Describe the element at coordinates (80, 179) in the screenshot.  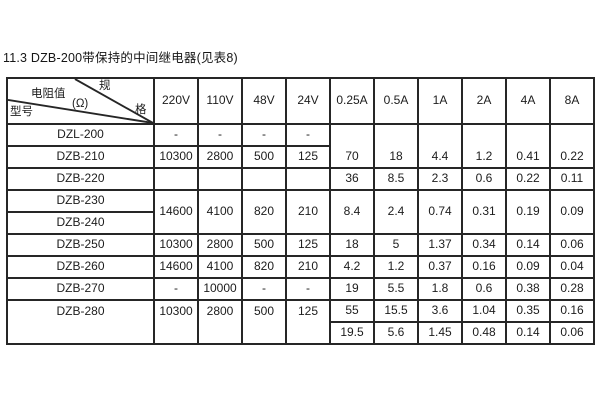
I see `model-cell: DZB-220` at that location.